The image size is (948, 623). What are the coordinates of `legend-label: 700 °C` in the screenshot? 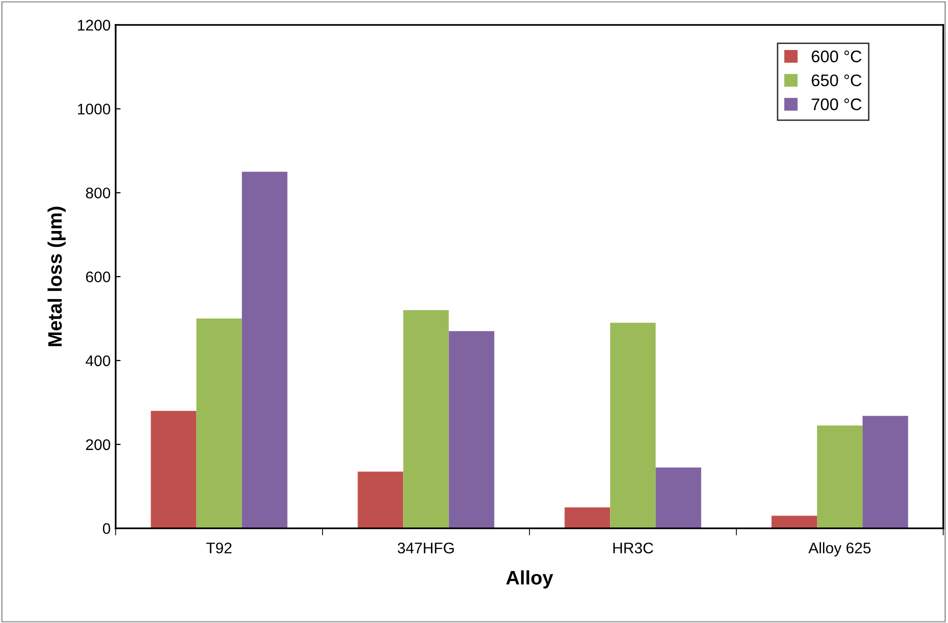 It's located at (837, 104).